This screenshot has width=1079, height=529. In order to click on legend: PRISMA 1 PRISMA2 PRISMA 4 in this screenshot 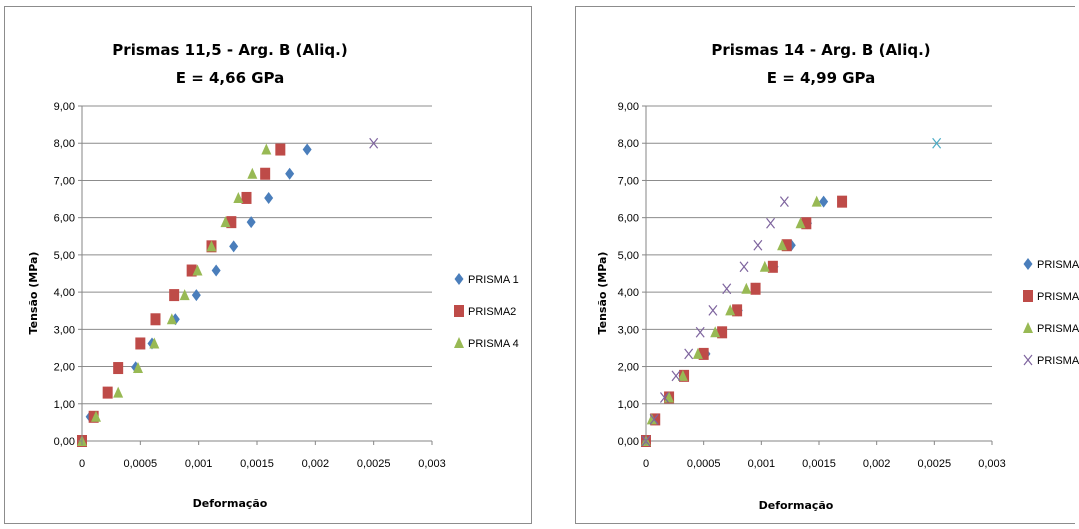, I will do `click(486, 311)`.